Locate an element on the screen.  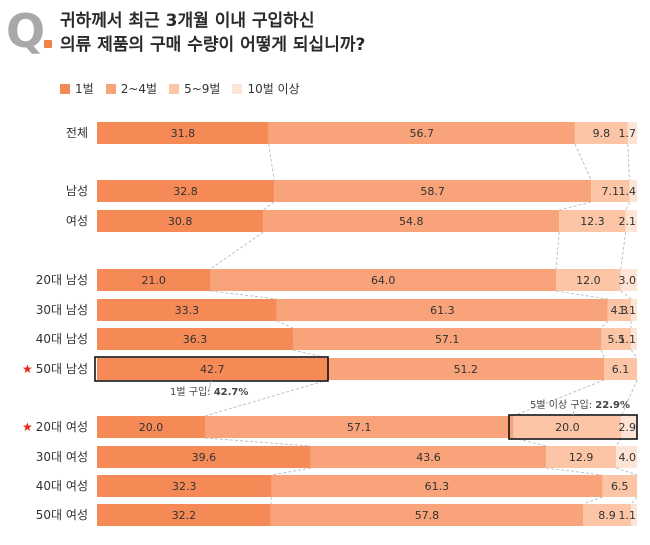
bar-50대-남성-seg-2 is located at coordinates (466, 369).